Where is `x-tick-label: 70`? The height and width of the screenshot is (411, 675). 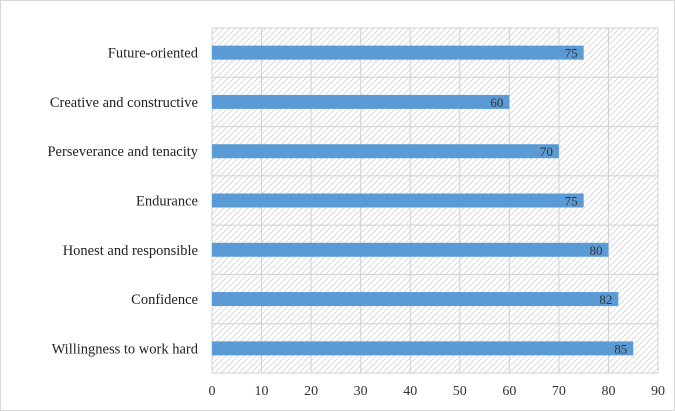
x-tick-label: 70 is located at coordinates (559, 391).